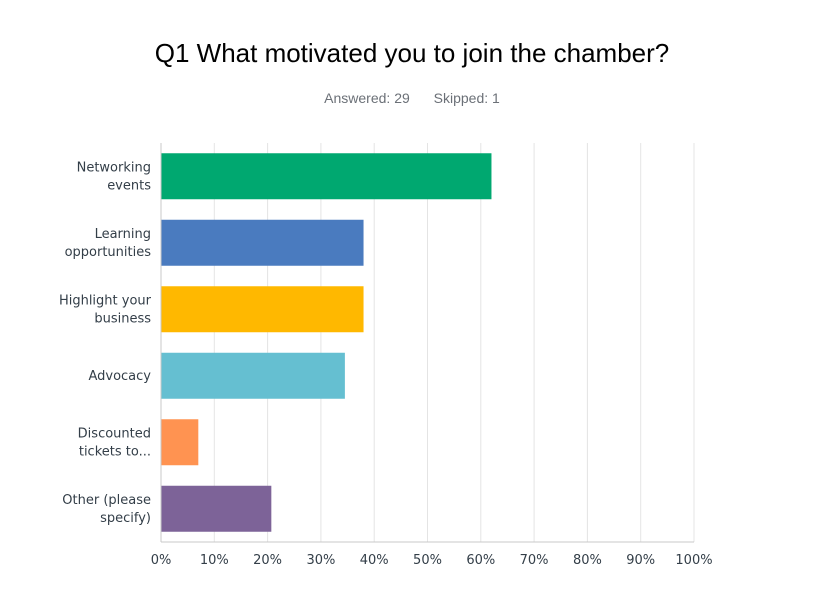 The image size is (824, 610). Describe the element at coordinates (693, 560) in the screenshot. I see `x-tick-label: 100%` at that location.